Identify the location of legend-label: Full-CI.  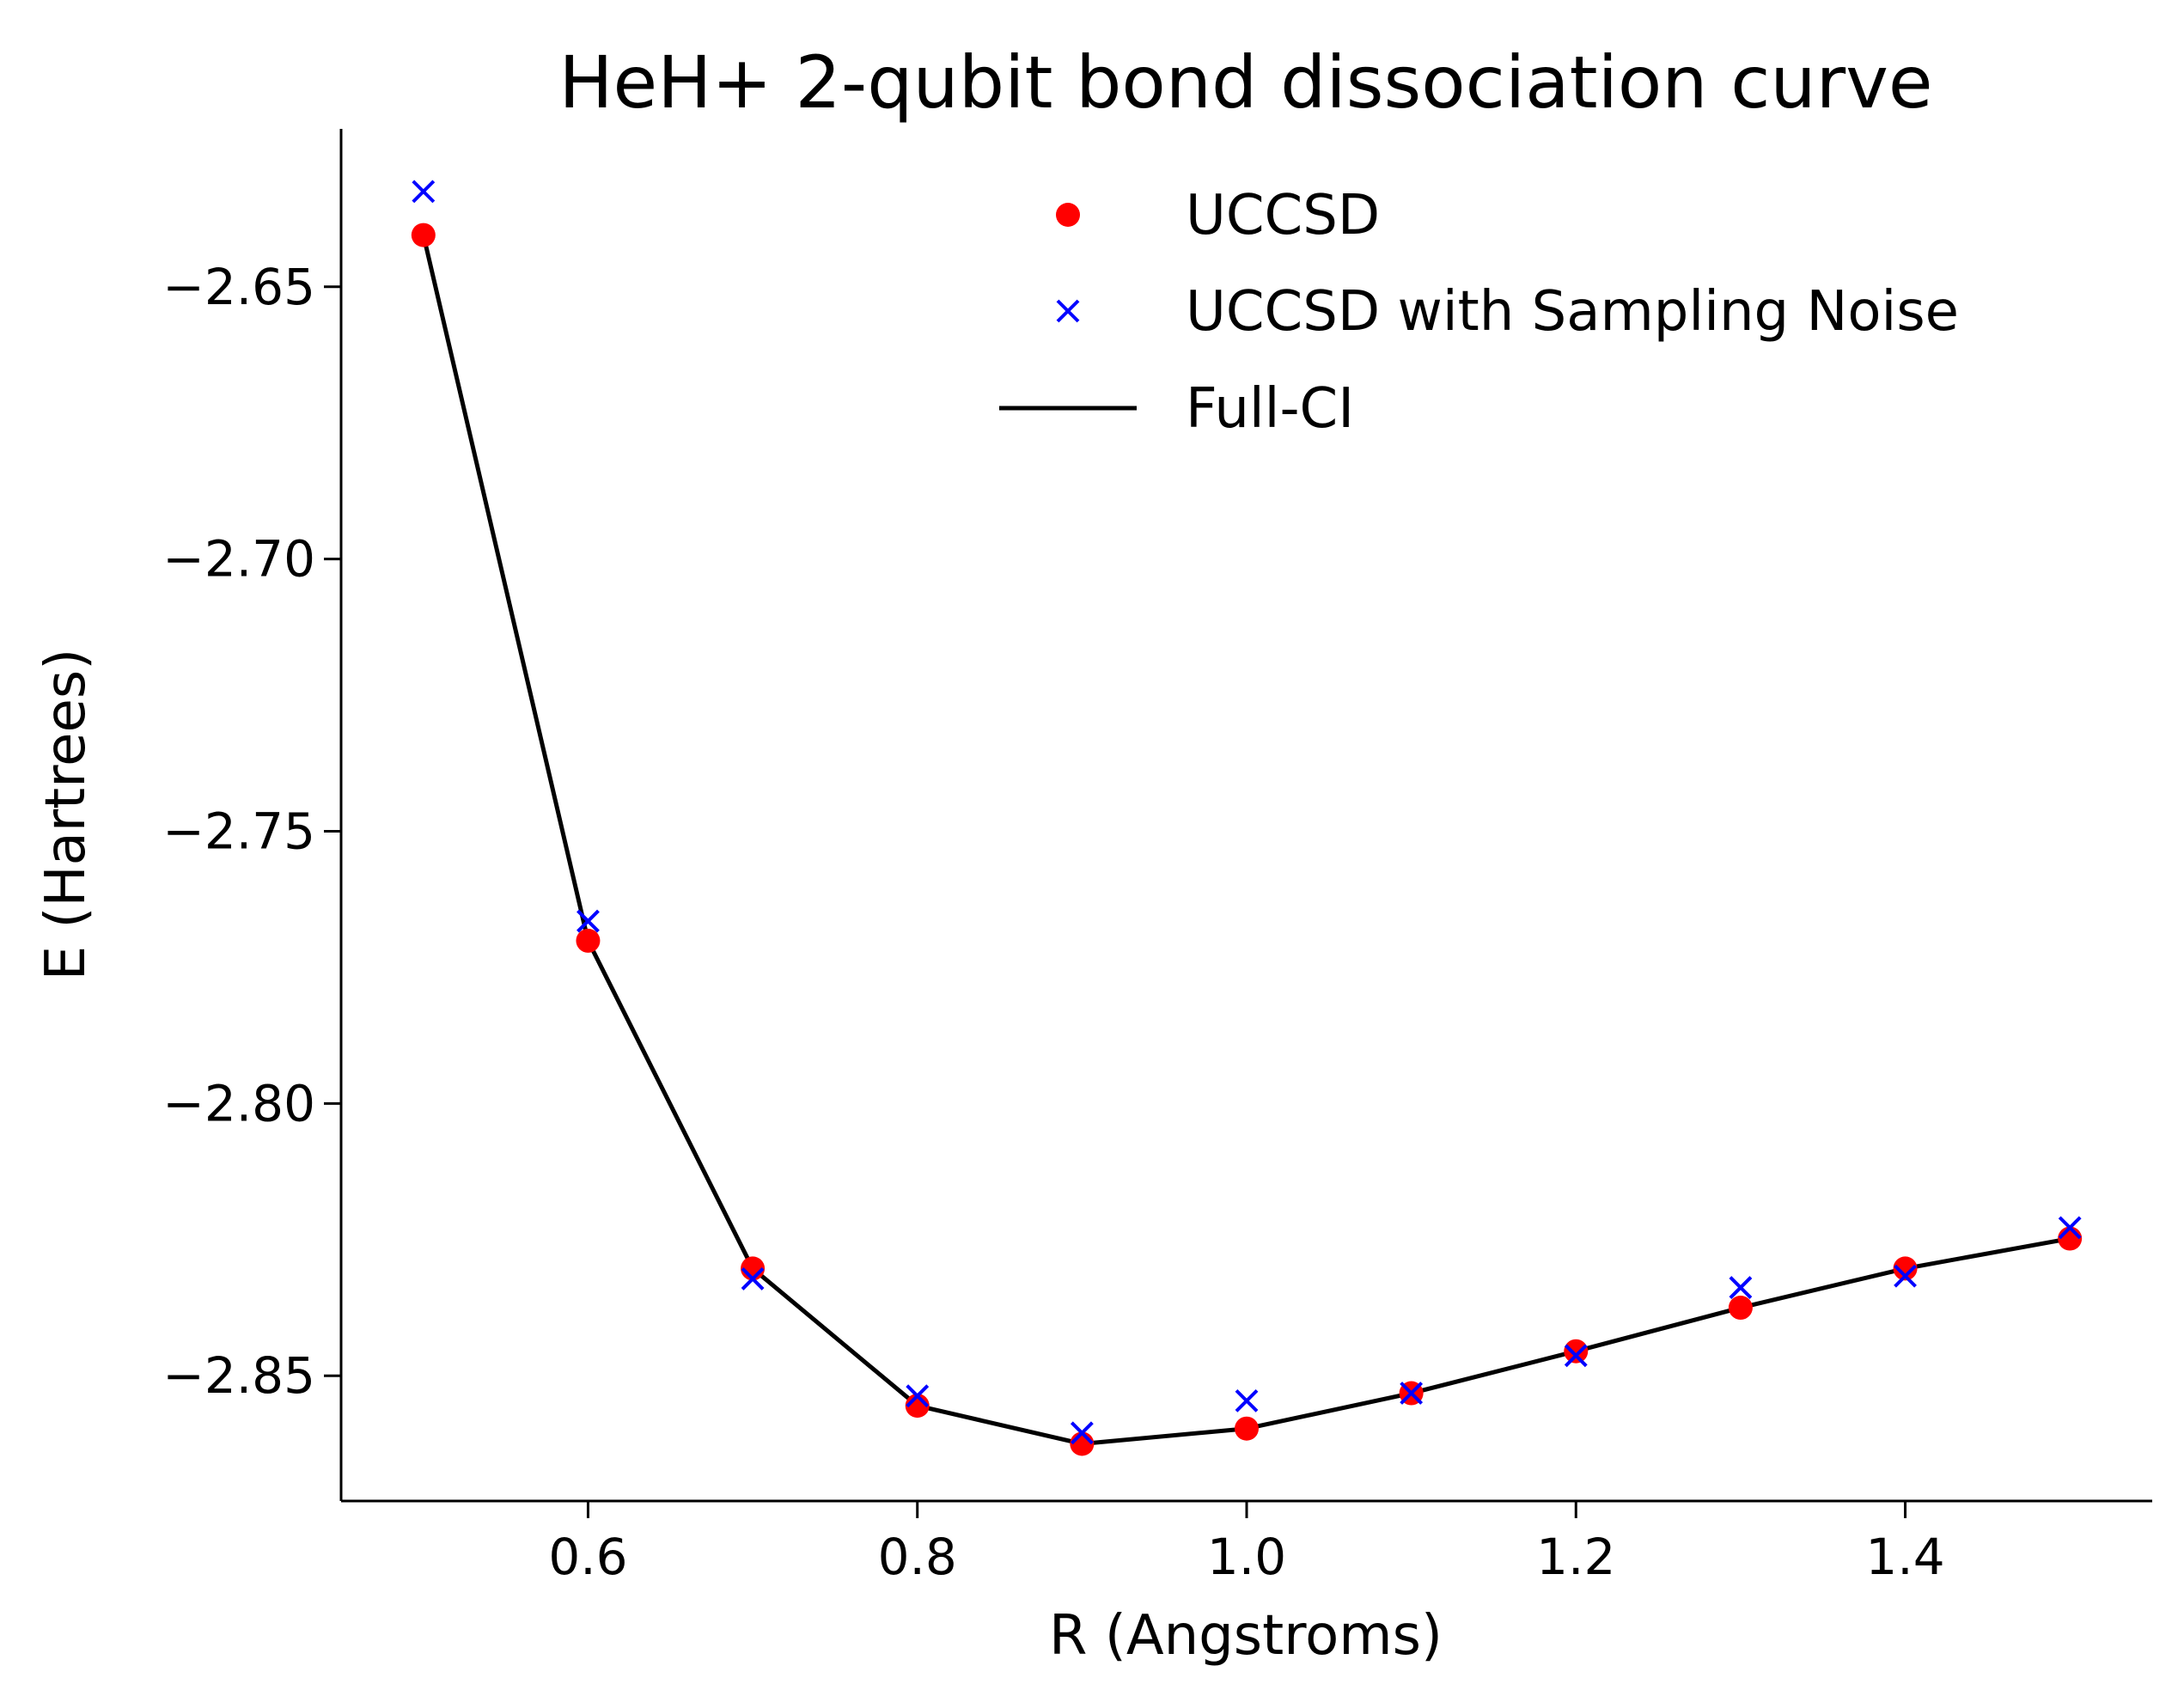
(1270, 409).